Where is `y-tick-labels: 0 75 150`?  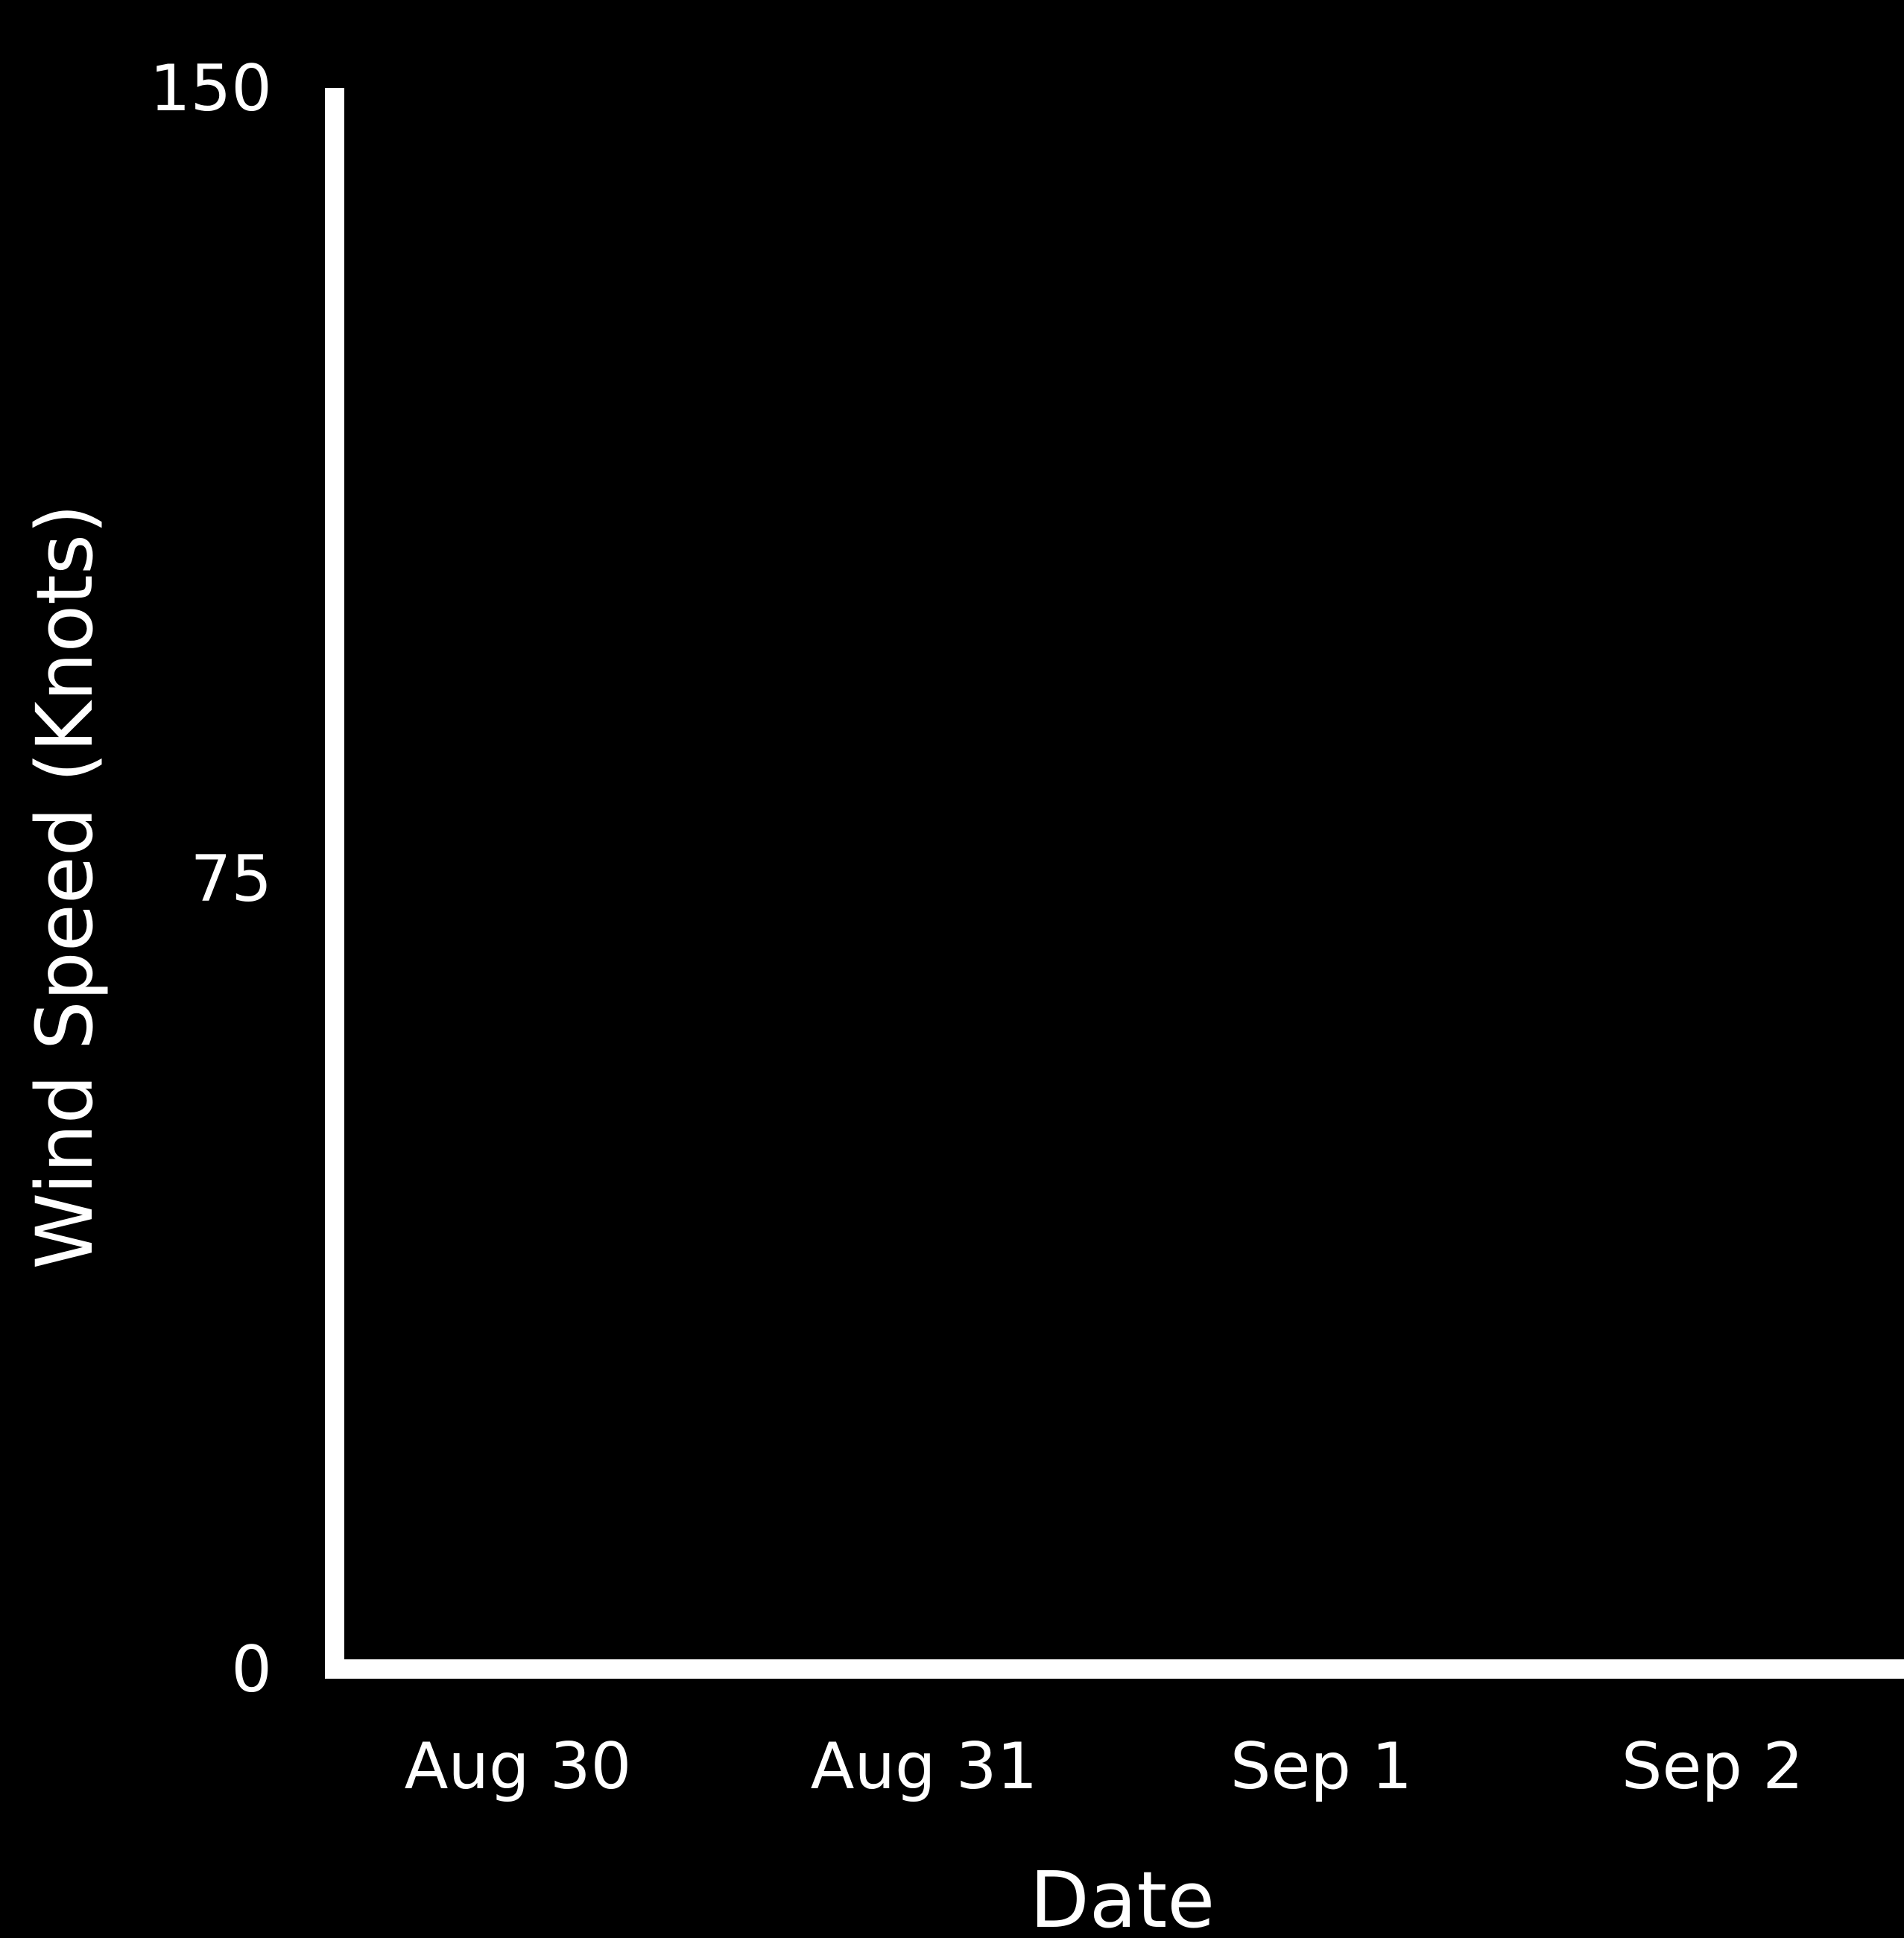
y-tick-labels: 0 75 150 is located at coordinates (211, 879).